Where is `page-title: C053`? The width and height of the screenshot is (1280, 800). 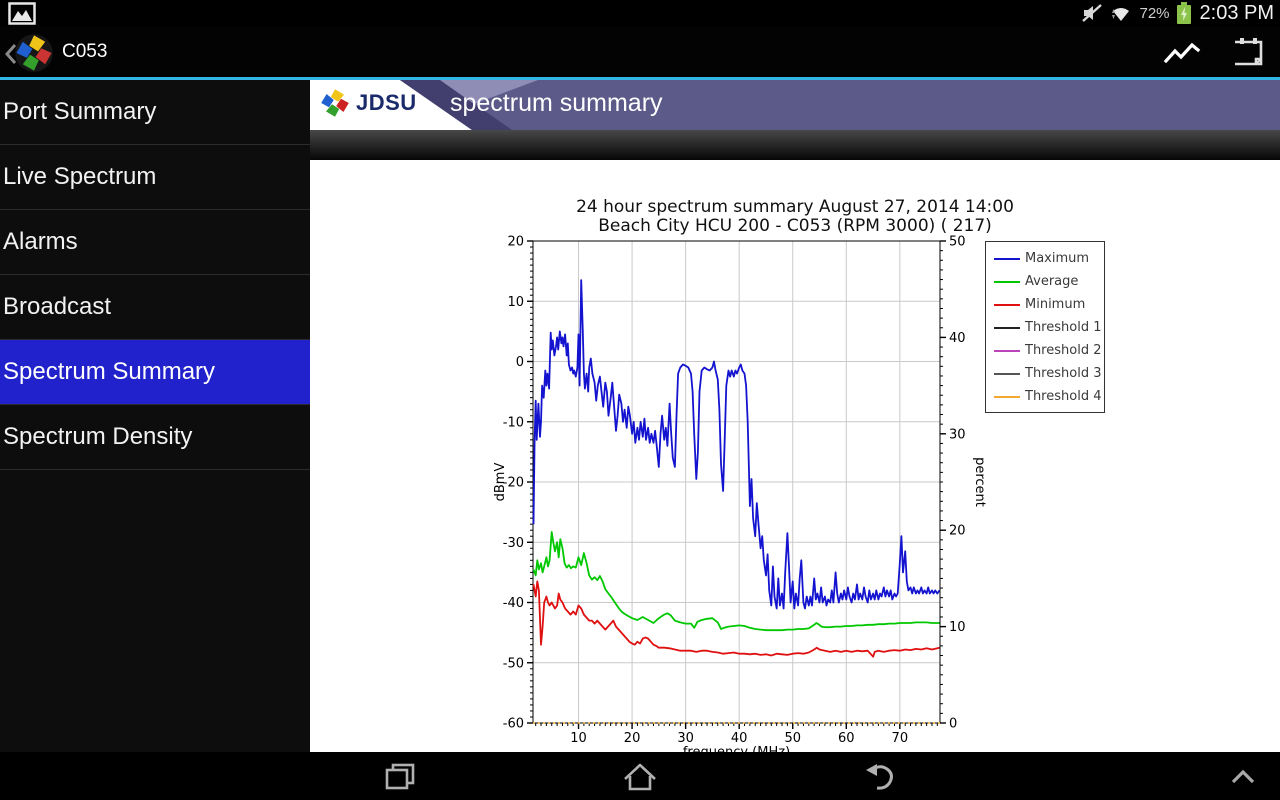 page-title: C053 is located at coordinates (85, 51).